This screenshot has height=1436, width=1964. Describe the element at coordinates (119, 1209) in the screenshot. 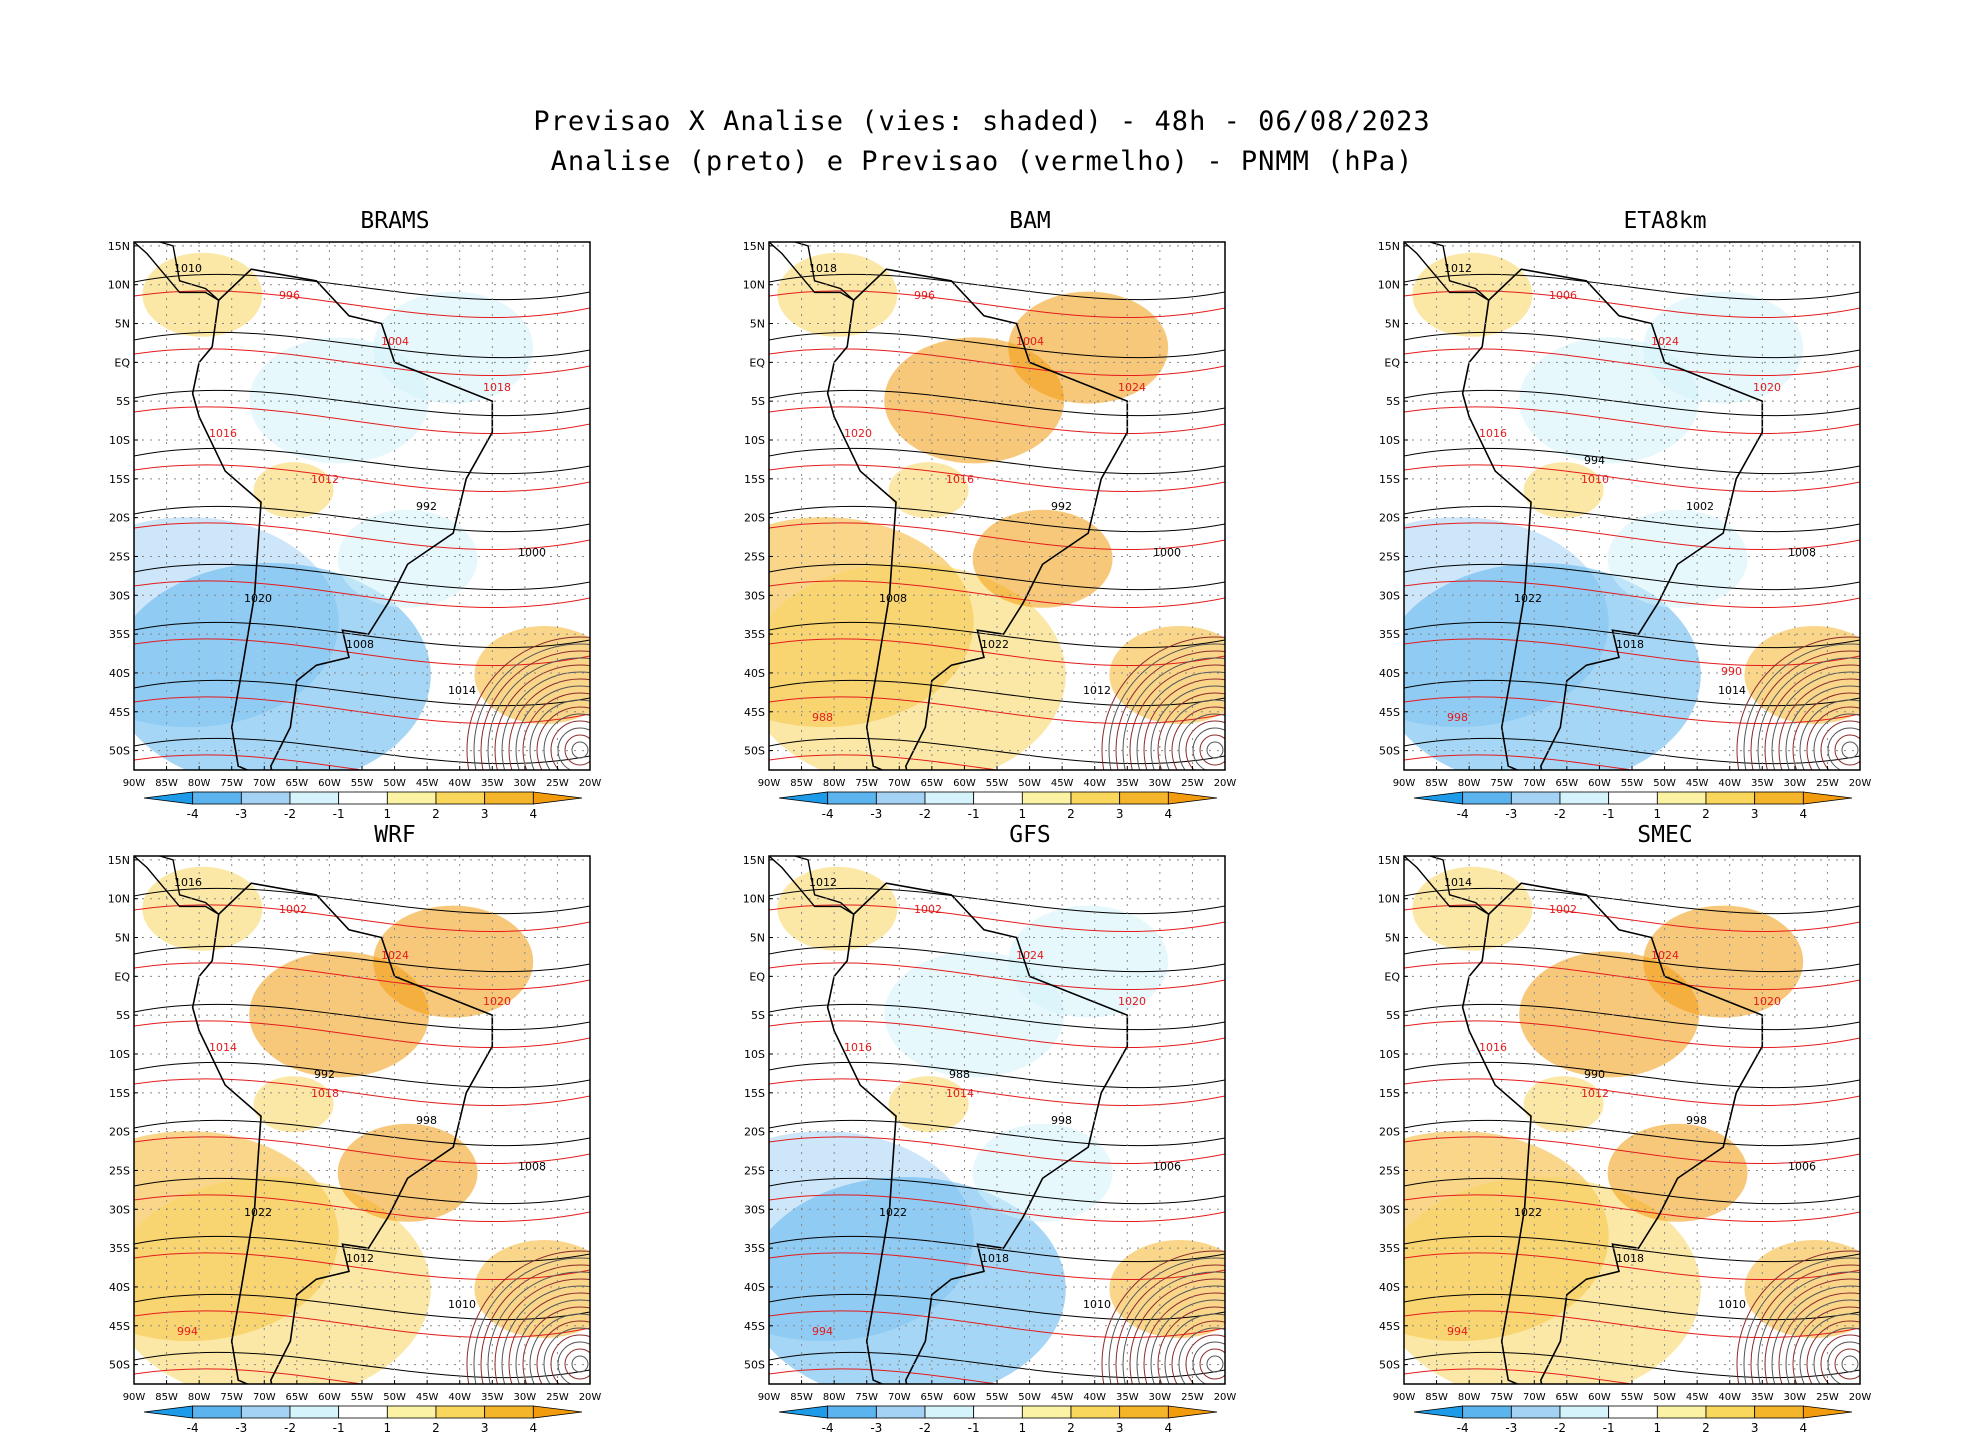

I see `lat-label: 30S` at that location.